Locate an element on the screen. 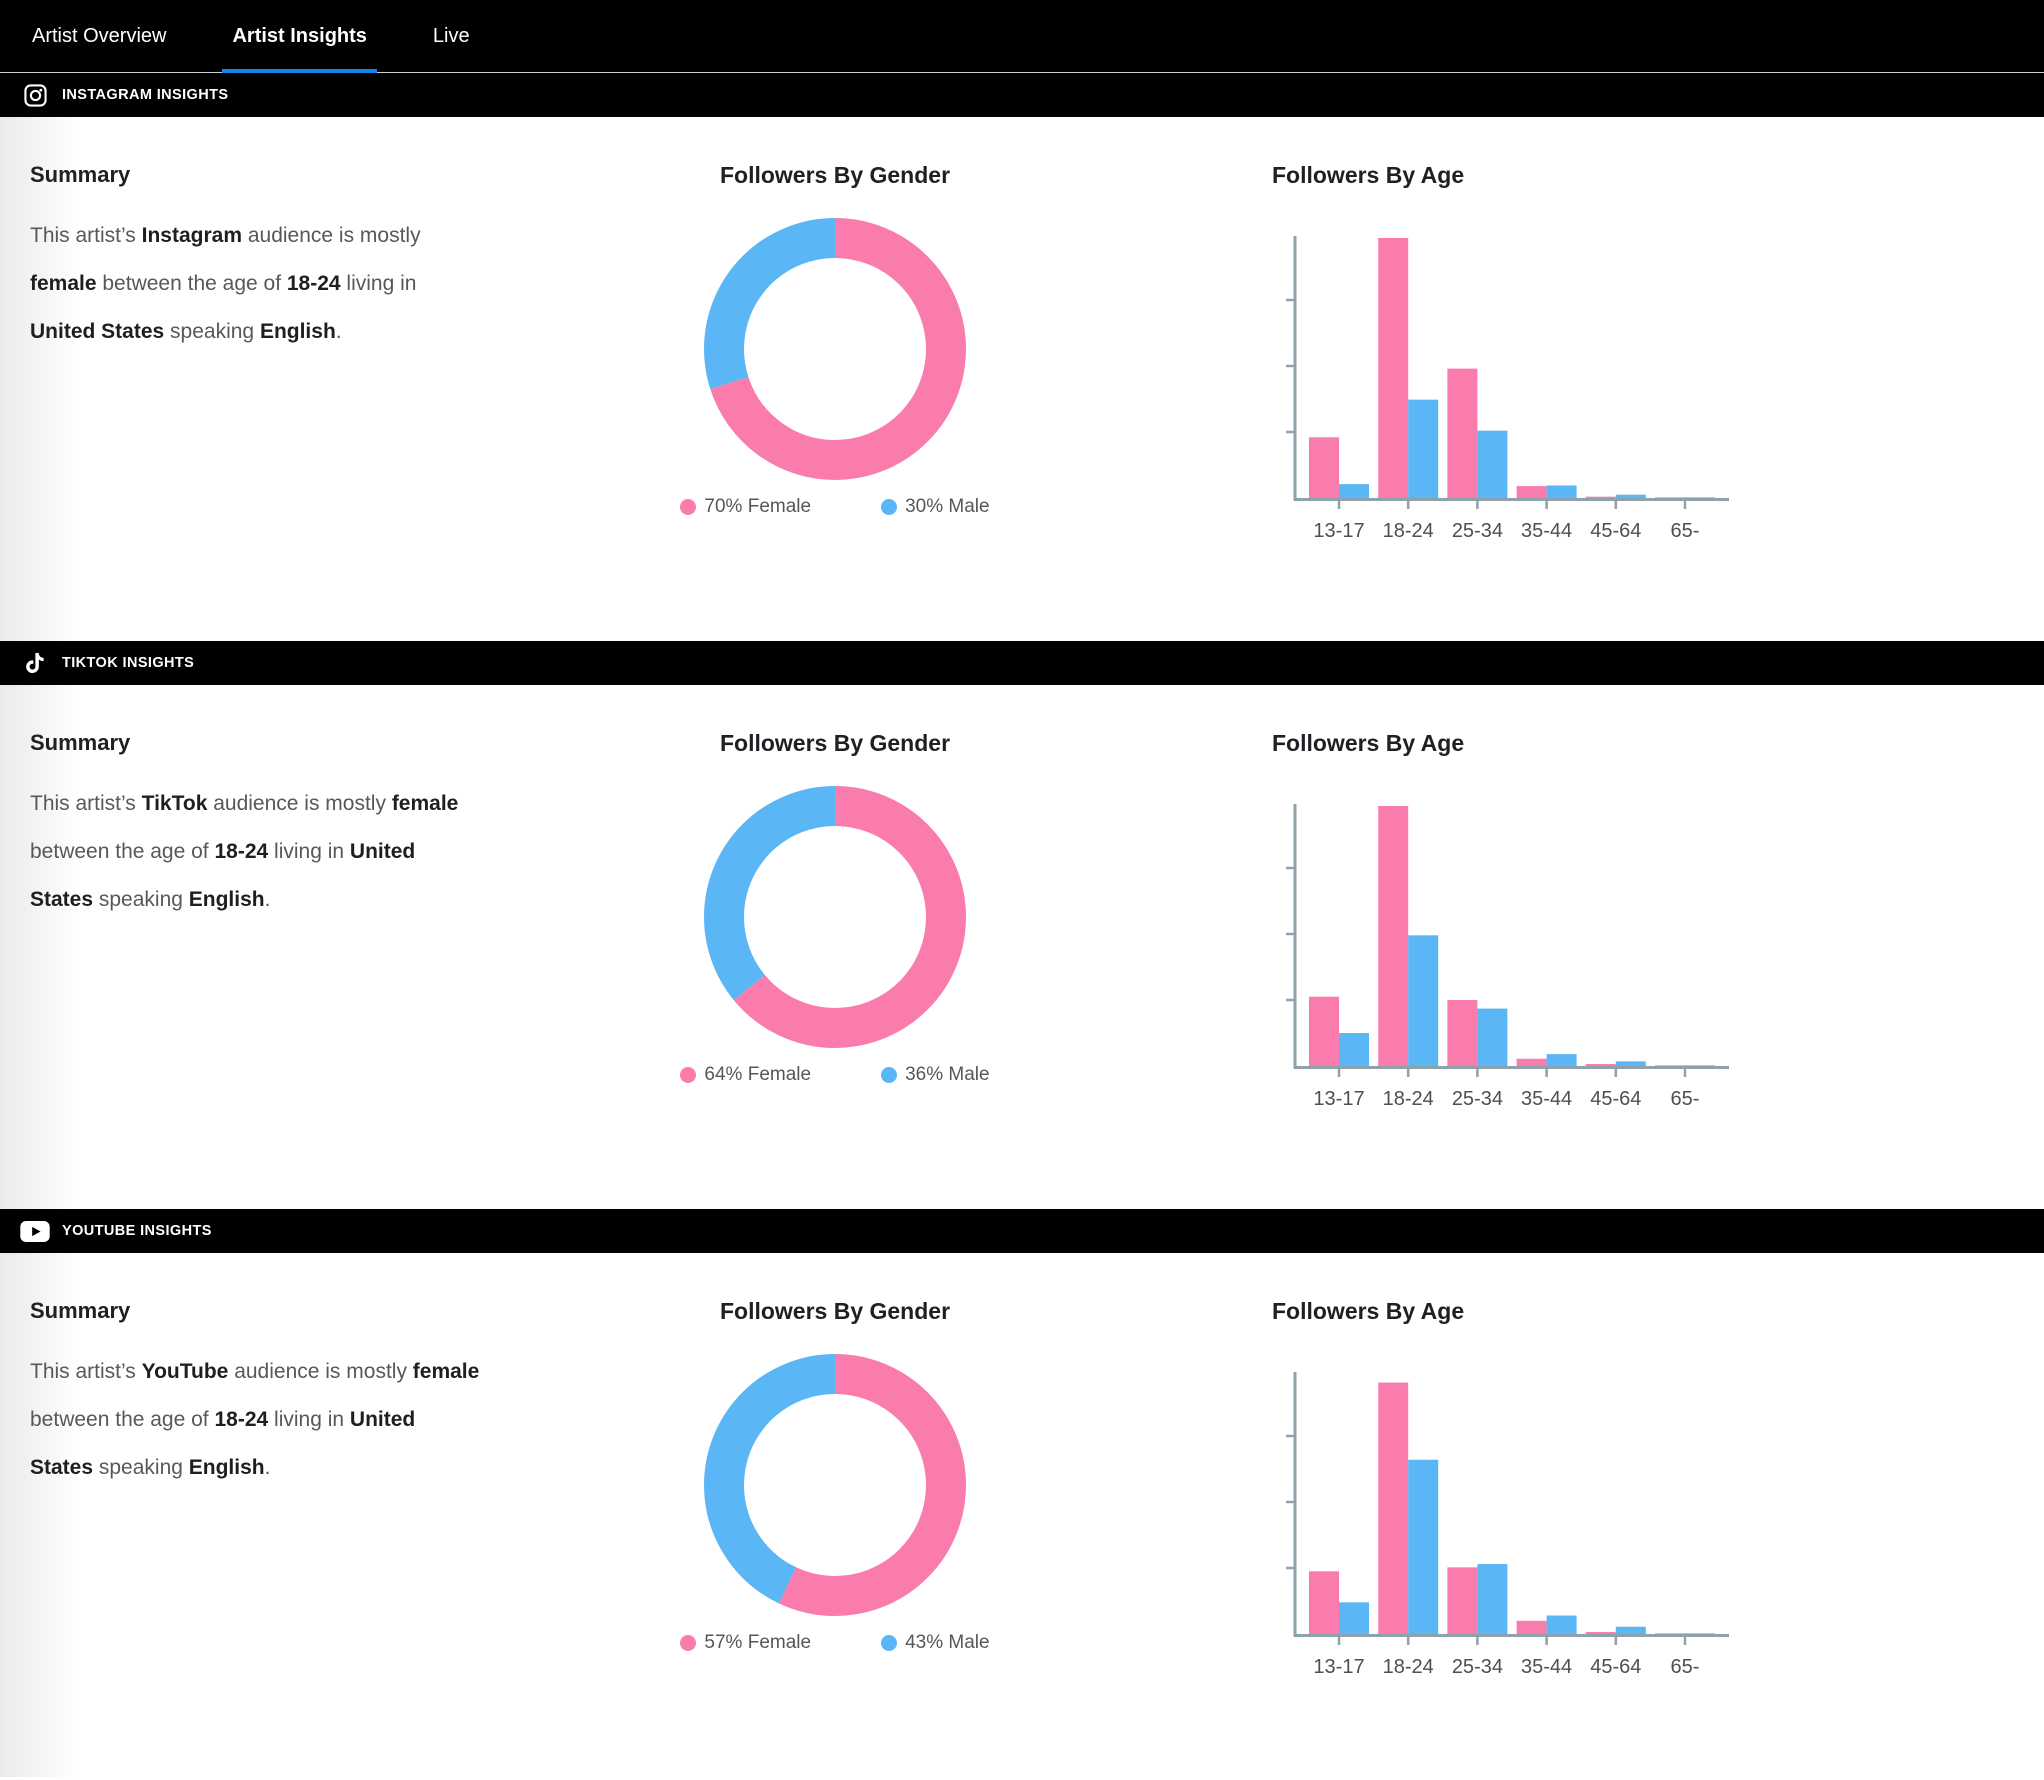  gender-chart-column: Followers By Gender 70% Female 30% Male is located at coordinates (835, 379).